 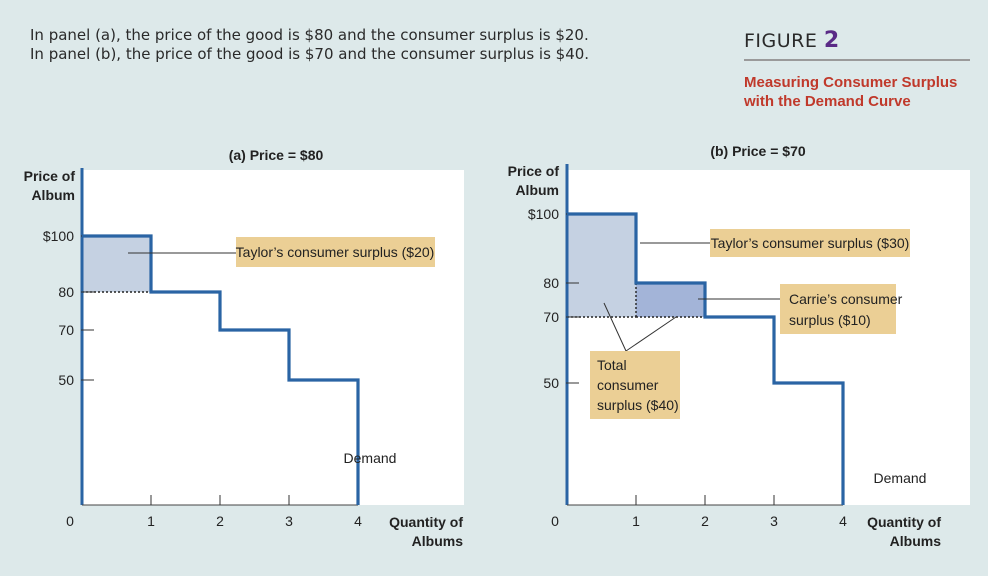 What do you see at coordinates (370, 458) in the screenshot?
I see `panel-a-demand-label: Demand` at bounding box center [370, 458].